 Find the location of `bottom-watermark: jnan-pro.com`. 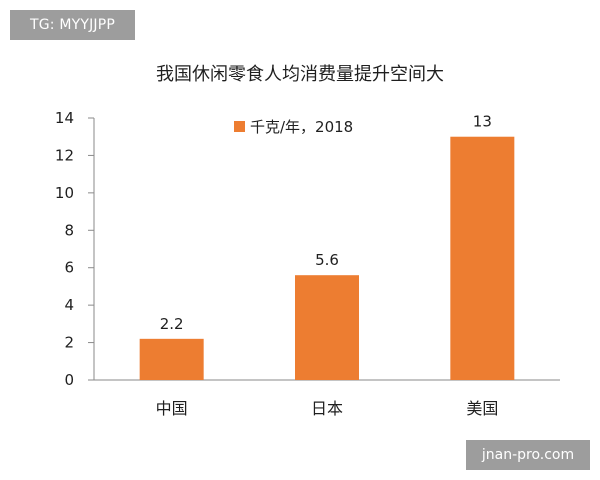

bottom-watermark: jnan-pro.com is located at coordinates (528, 455).